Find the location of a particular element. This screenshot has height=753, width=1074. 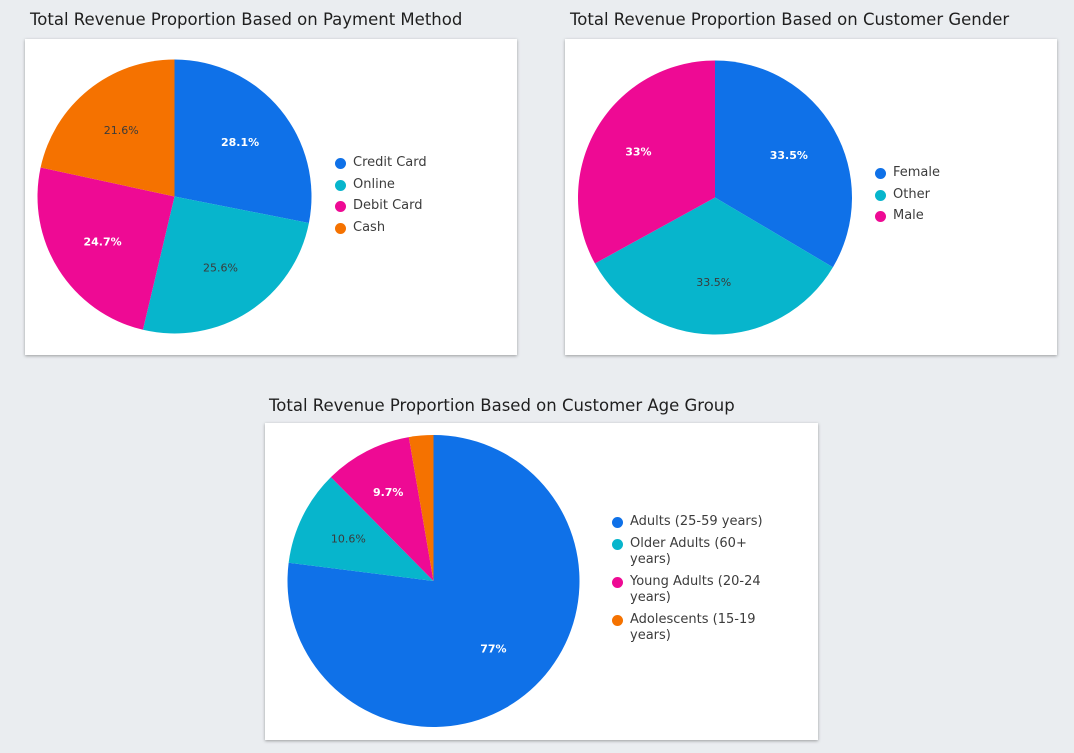

legend-swatch-older-adults-60-years is located at coordinates (617, 544).